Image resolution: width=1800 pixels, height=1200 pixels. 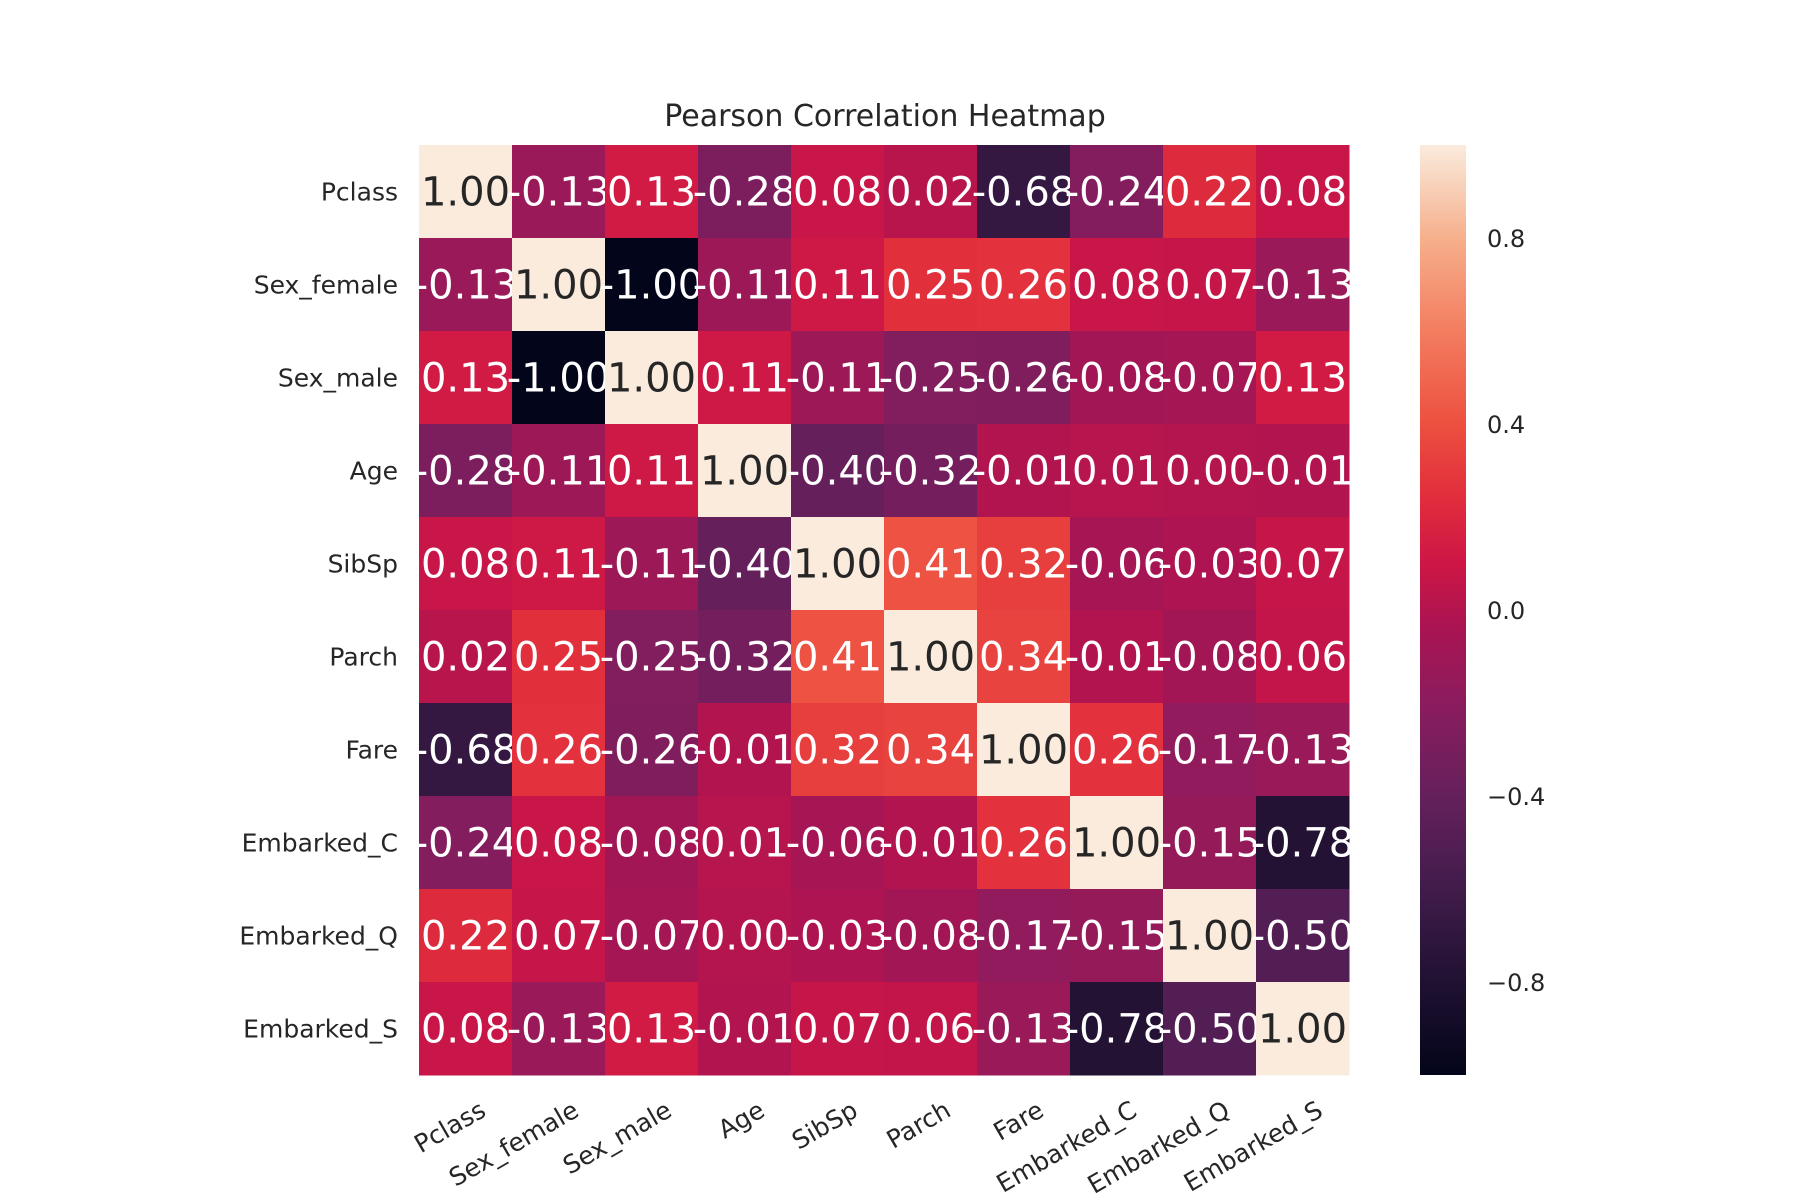 I want to click on column-tick-label: SibSp, so click(x=825, y=1125).